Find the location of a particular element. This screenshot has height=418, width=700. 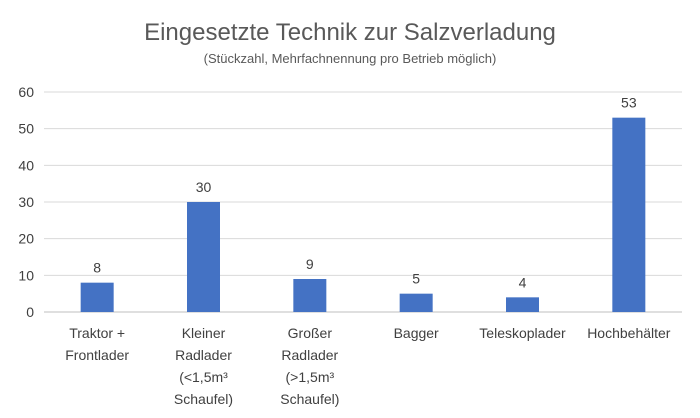

y-tick-label: 0 is located at coordinates (30, 312).